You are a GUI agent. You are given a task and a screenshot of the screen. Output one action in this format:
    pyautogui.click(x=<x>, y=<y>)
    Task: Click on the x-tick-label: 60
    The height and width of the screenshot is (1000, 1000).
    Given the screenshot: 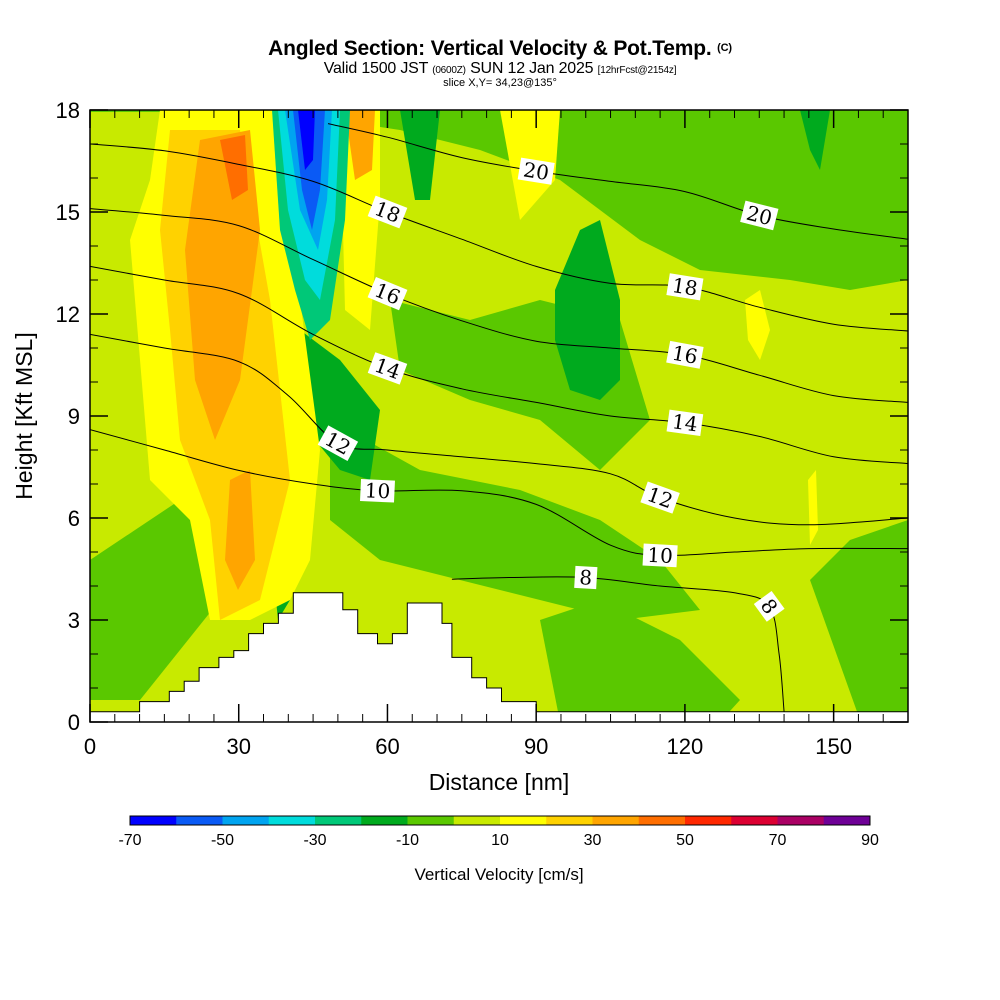 What is the action you would take?
    pyautogui.click(x=387, y=746)
    